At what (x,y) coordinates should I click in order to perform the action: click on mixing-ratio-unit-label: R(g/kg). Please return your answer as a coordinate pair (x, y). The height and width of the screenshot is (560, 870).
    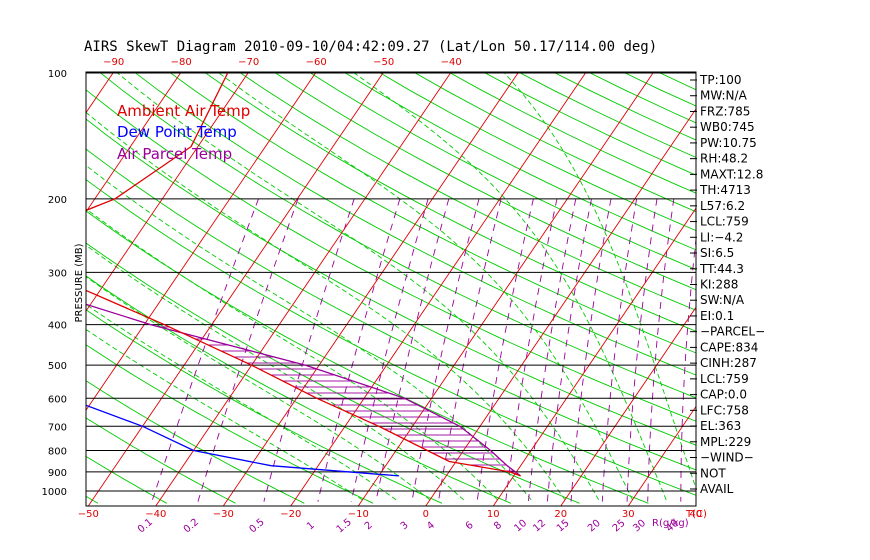
    Looking at the image, I should click on (670, 523).